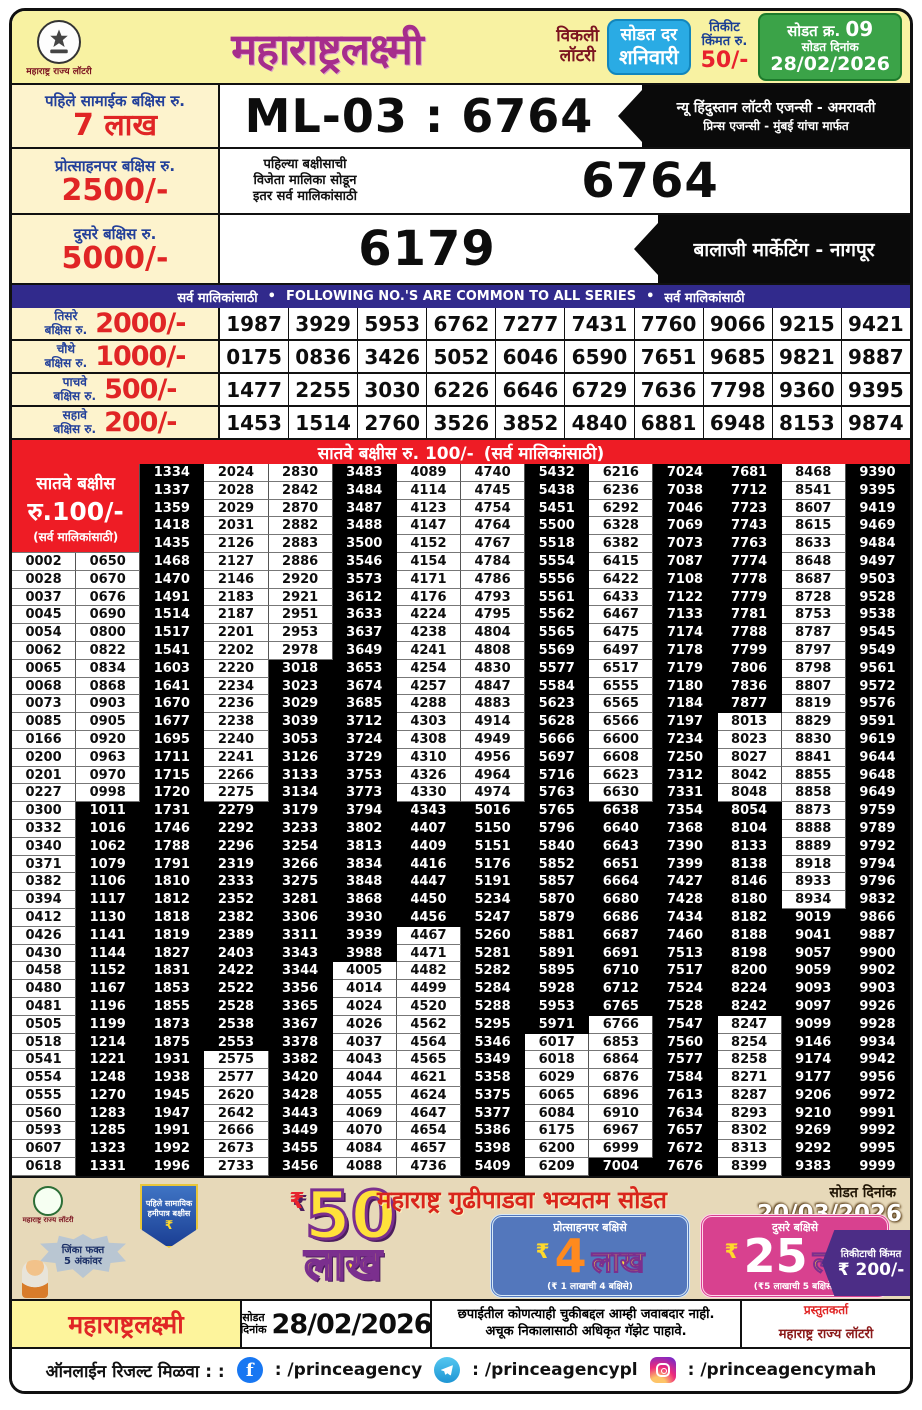 The height and width of the screenshot is (1410, 922). Describe the element at coordinates (877, 526) in the screenshot. I see `seventh-prize-number: 9469` at that location.